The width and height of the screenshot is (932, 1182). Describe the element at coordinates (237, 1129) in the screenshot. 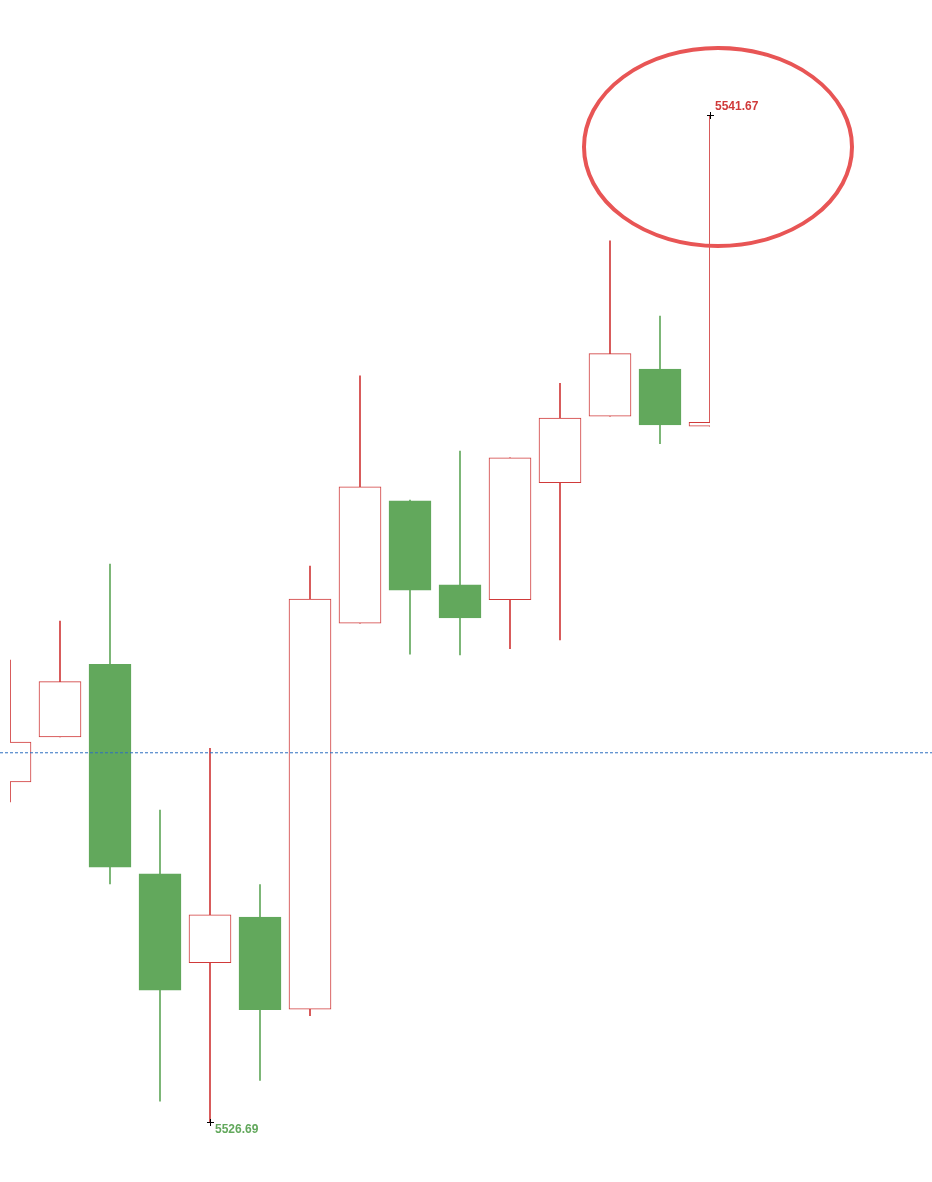

I see `annotation: 5526.69` at that location.